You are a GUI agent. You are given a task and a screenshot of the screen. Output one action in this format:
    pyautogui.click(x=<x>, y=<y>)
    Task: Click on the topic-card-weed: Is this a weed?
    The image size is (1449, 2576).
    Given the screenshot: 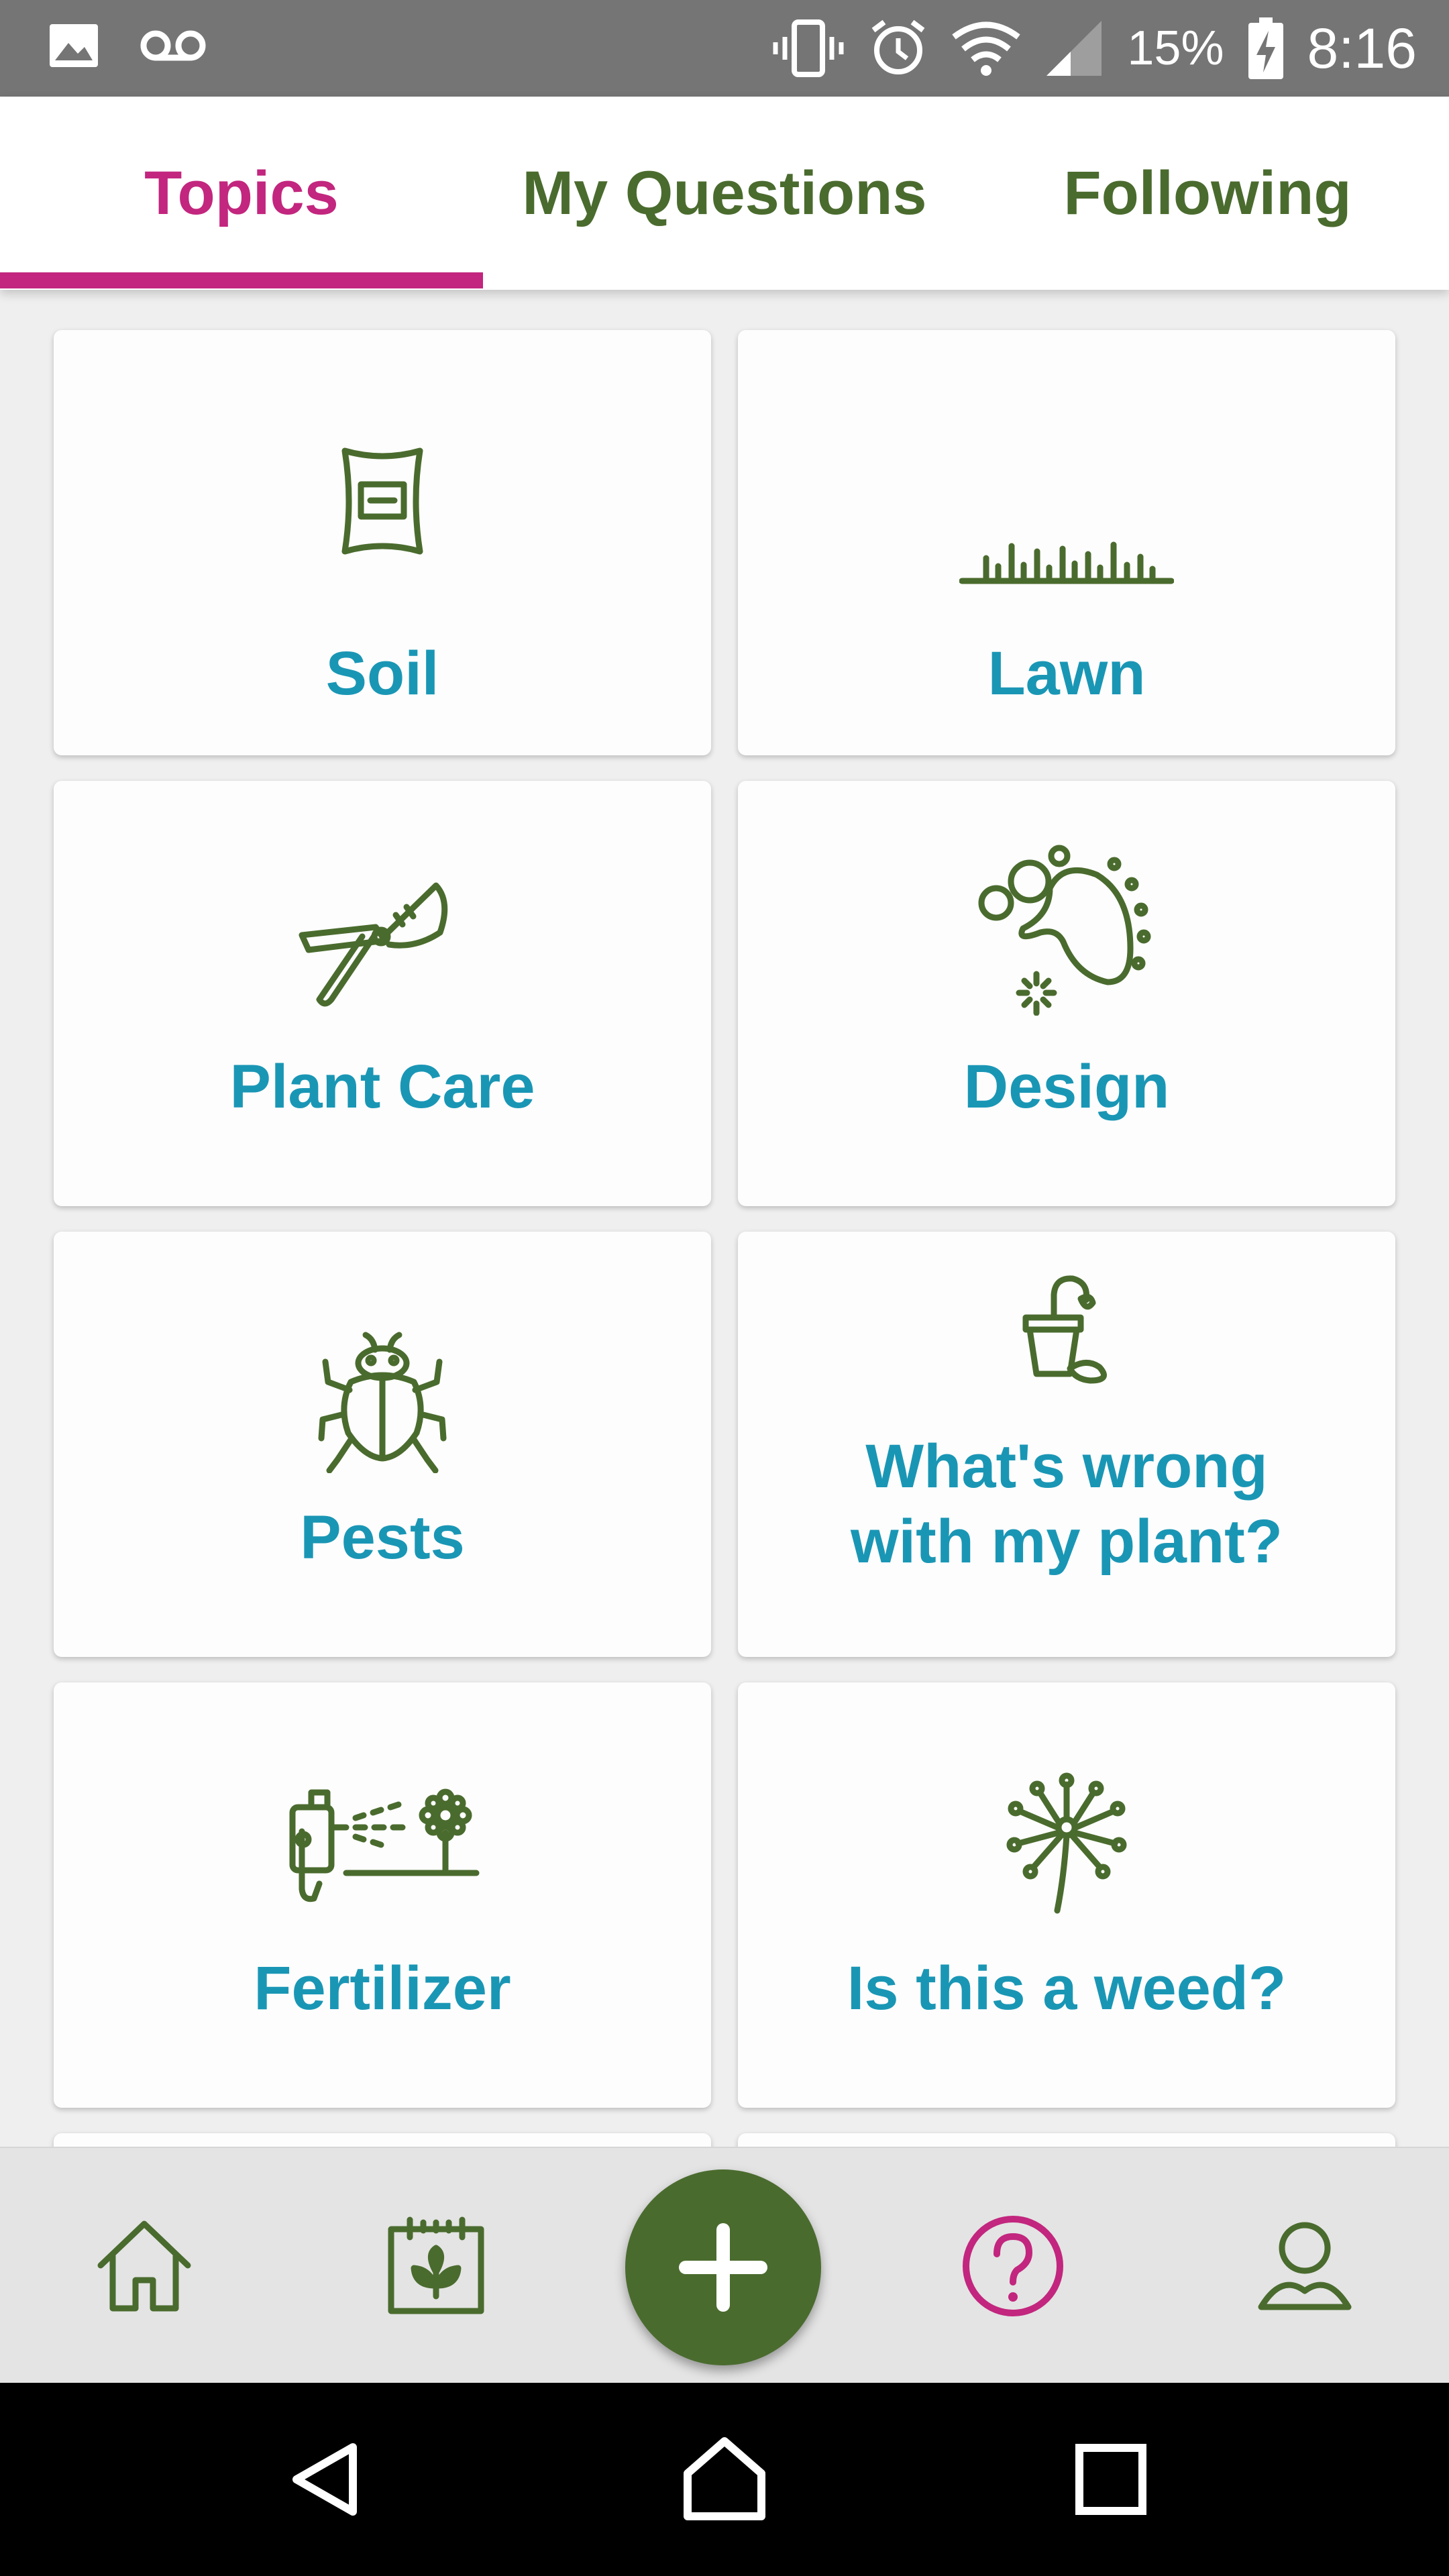 What is the action you would take?
    pyautogui.click(x=1066, y=1895)
    